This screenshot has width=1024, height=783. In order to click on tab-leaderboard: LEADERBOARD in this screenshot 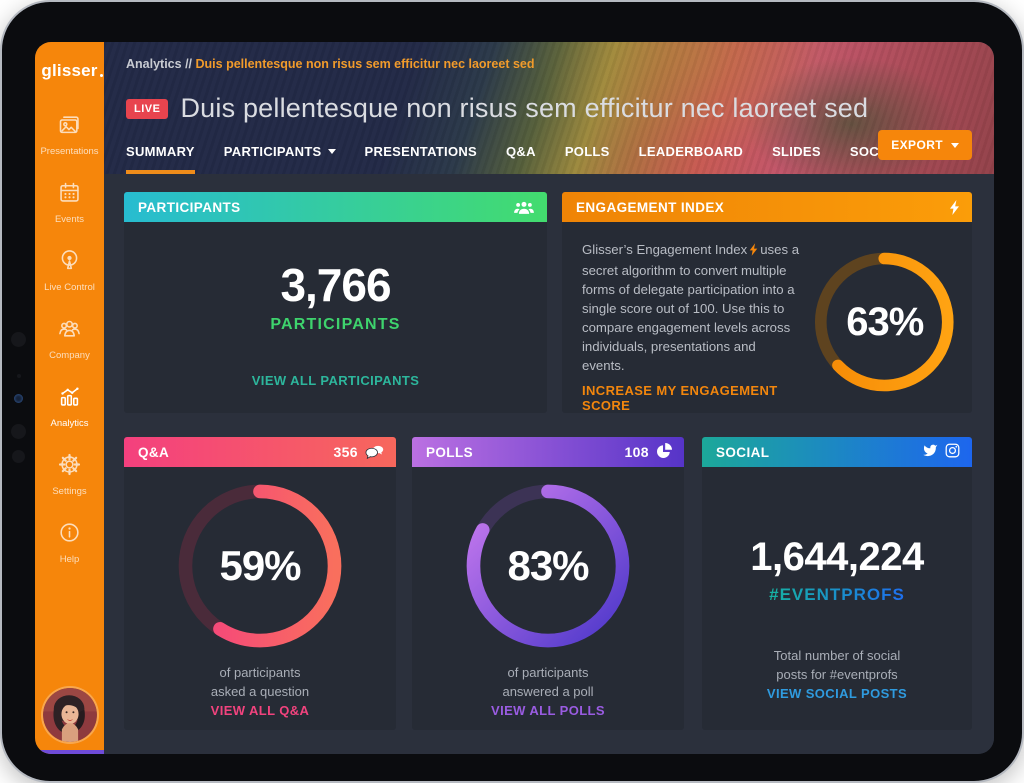, I will do `click(691, 151)`.